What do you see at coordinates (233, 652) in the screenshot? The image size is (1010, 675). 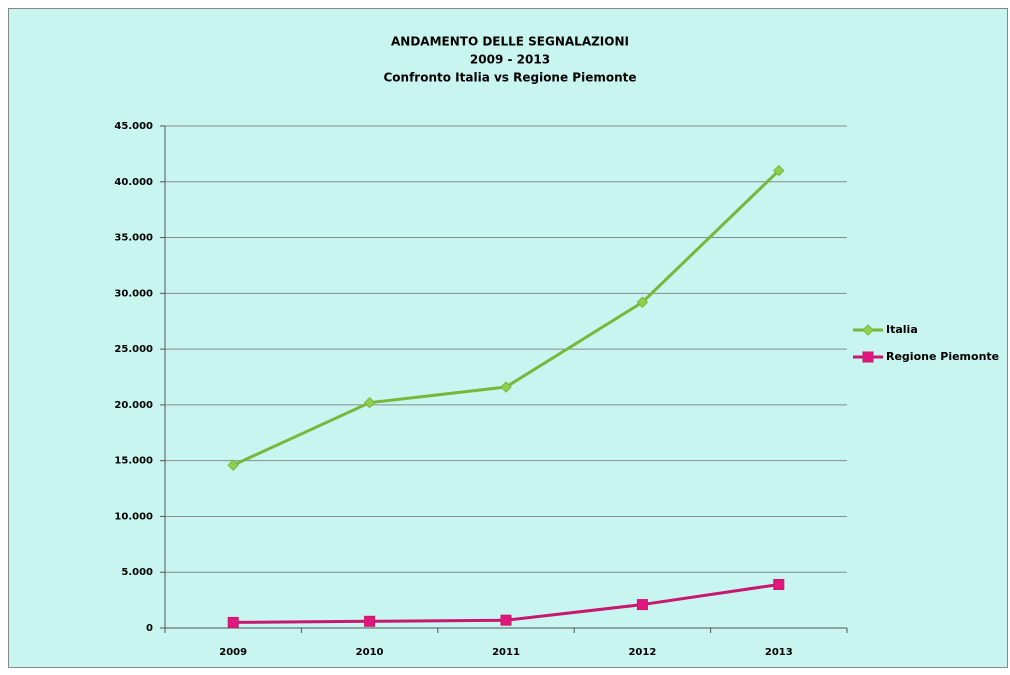 I see `x-tick-label: 2009` at bounding box center [233, 652].